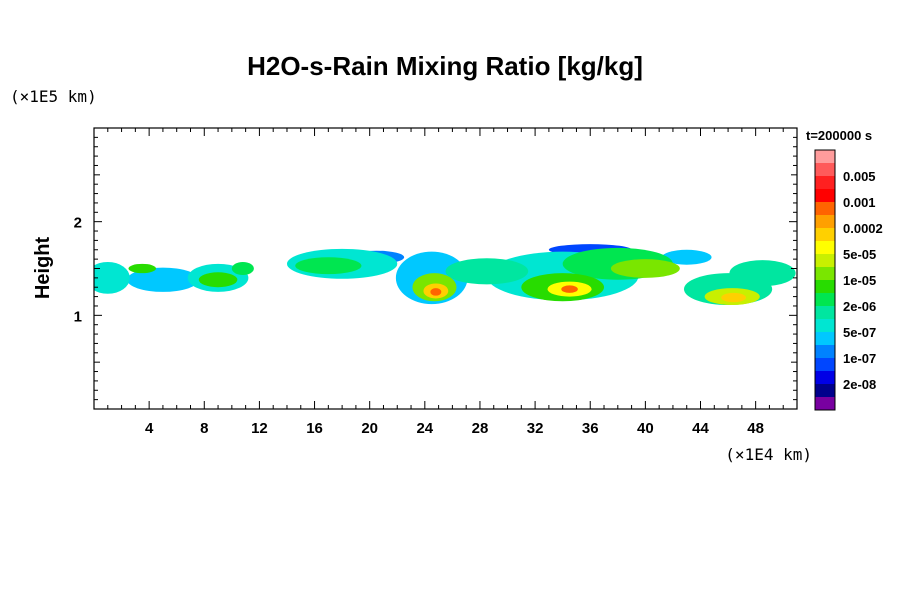 This screenshot has width=900, height=600. What do you see at coordinates (859, 384) in the screenshot?
I see `colorbar-label: 2e-08` at bounding box center [859, 384].